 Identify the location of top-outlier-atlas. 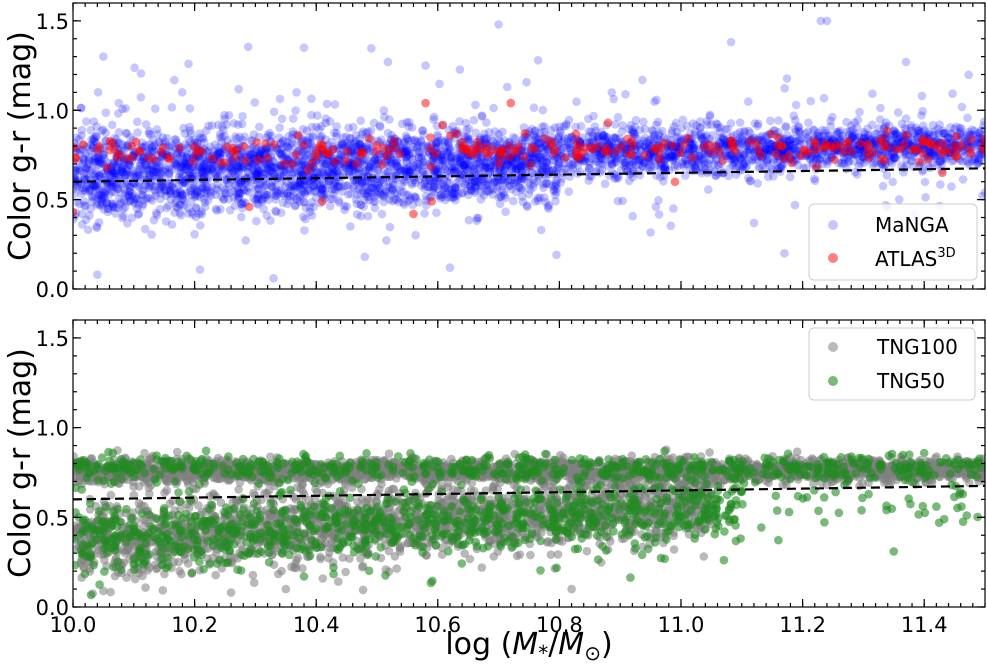
(675, 182).